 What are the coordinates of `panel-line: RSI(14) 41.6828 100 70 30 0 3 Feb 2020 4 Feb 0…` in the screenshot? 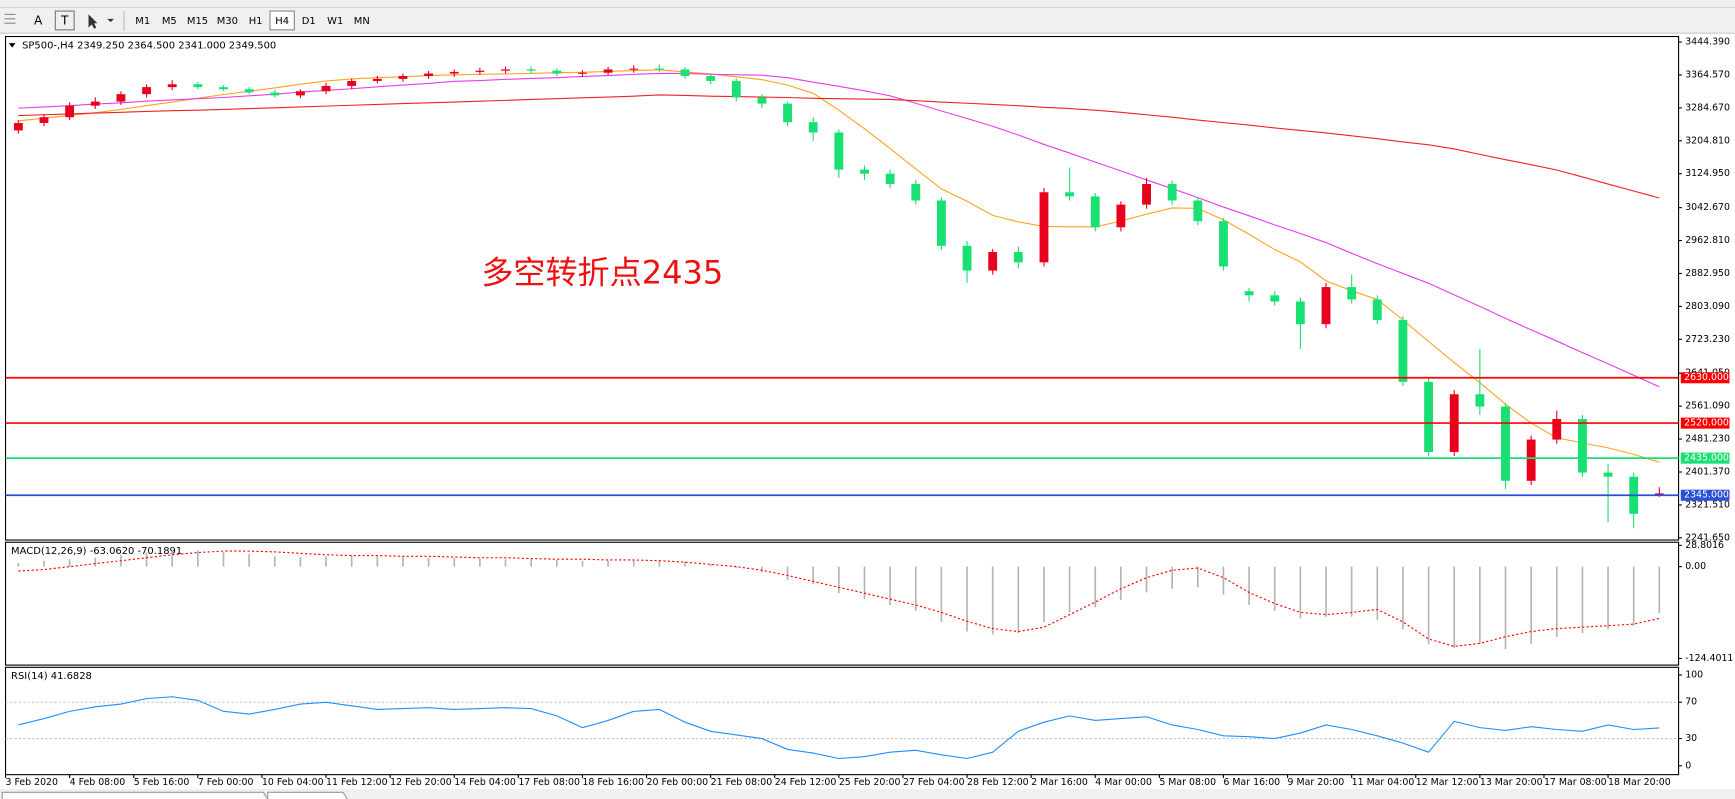 It's located at (853, 729).